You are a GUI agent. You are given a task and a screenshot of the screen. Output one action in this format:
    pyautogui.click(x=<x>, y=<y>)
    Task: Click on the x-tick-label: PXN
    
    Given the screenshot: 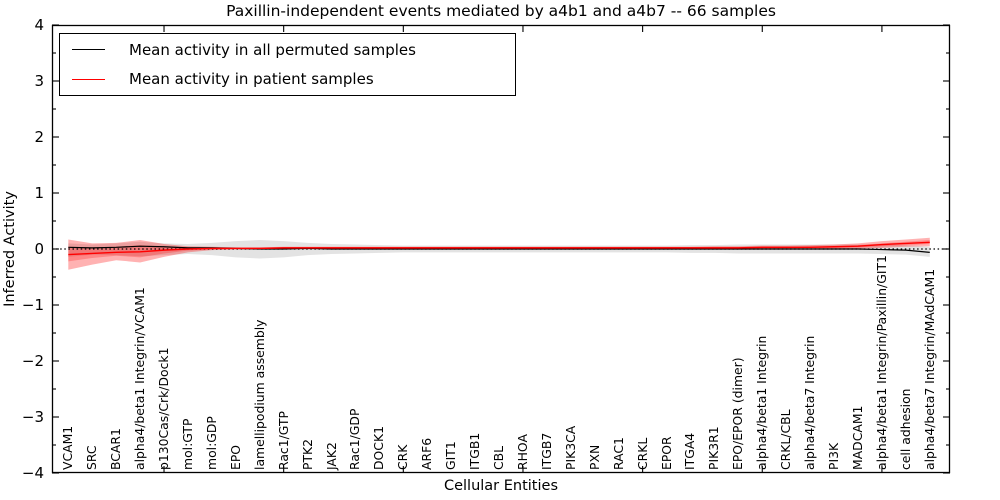 What is the action you would take?
    pyautogui.click(x=594, y=457)
    